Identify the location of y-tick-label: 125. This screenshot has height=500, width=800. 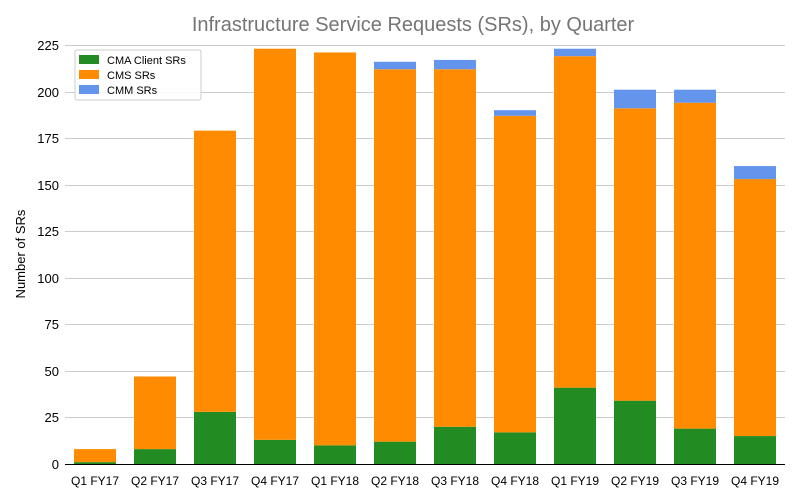
(48, 231).